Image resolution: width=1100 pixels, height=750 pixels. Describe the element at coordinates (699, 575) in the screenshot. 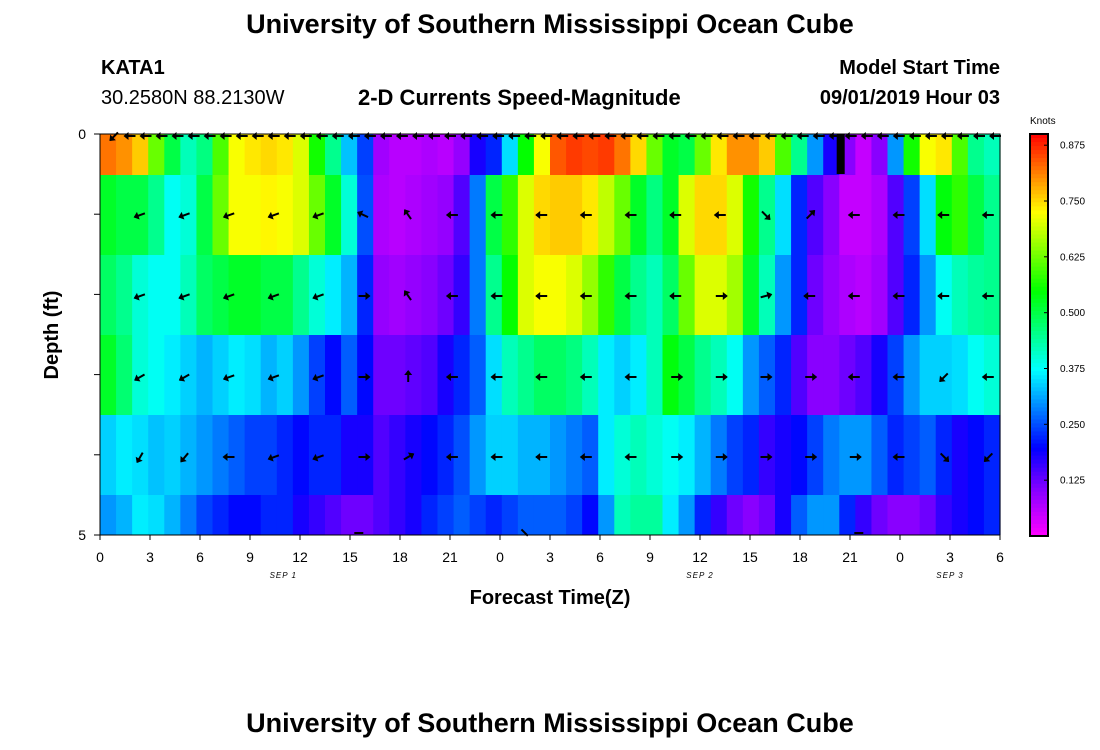

I see `date-label: SEP 2` at that location.